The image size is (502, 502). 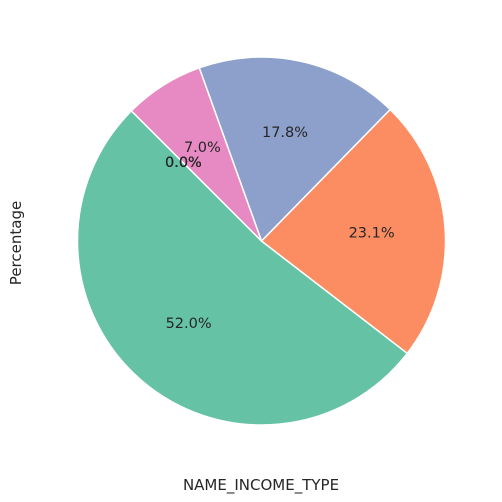 I want to click on slice-label: 17.8%, so click(x=285, y=133).